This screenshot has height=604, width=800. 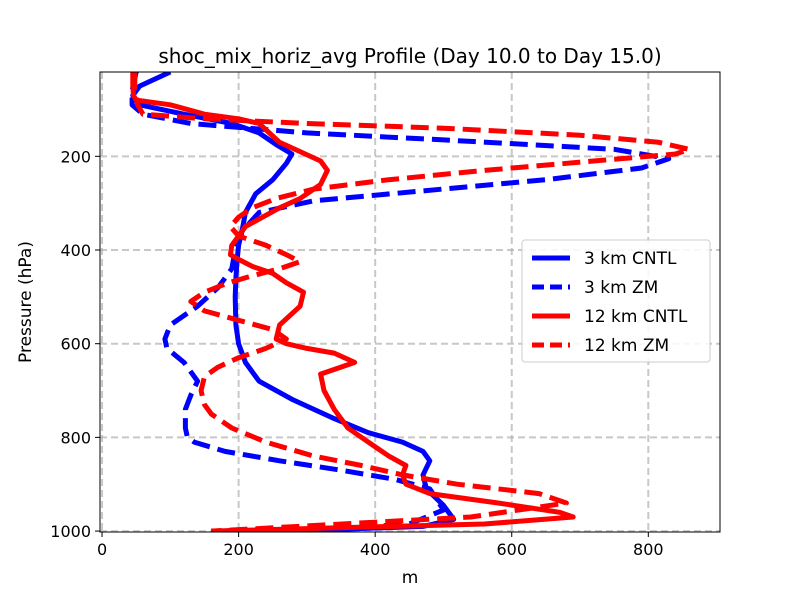 What do you see at coordinates (75, 250) in the screenshot?
I see `y-tick-label: 400` at bounding box center [75, 250].